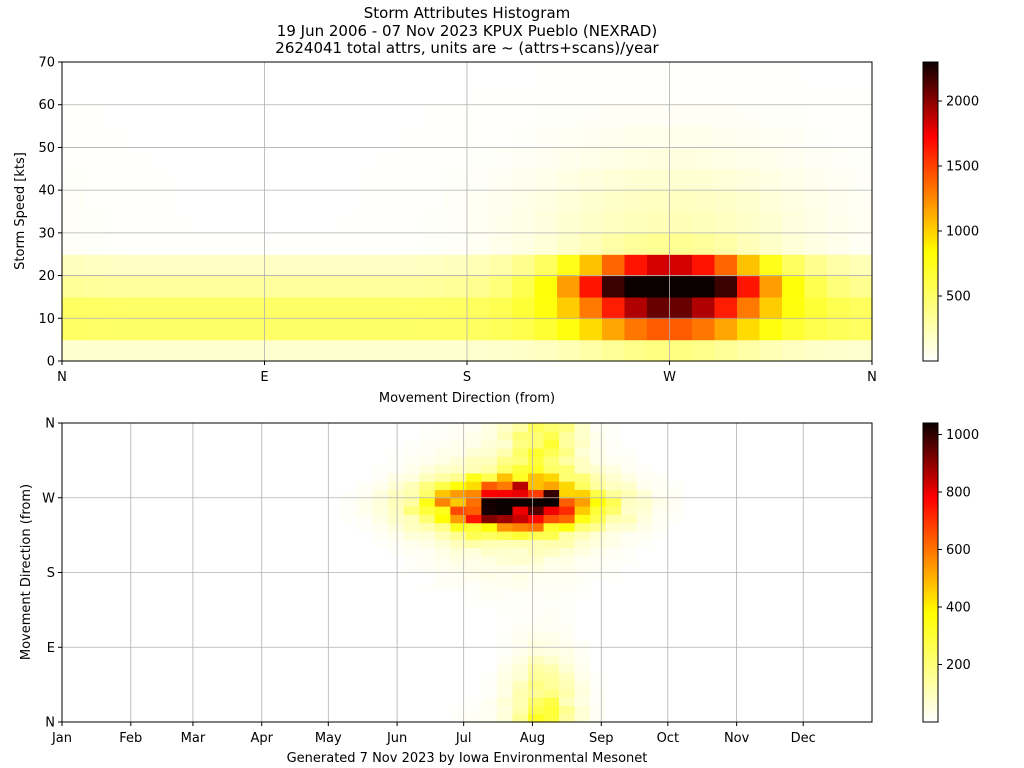  What do you see at coordinates (958, 297) in the screenshot?
I see `top-colorbar-tick-label: 500` at bounding box center [958, 297].